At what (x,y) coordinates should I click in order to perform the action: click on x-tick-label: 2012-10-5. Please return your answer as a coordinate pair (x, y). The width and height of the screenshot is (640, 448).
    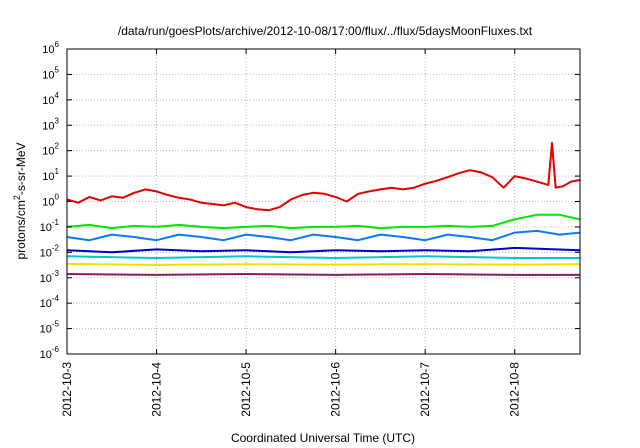
    Looking at the image, I should click on (246, 389).